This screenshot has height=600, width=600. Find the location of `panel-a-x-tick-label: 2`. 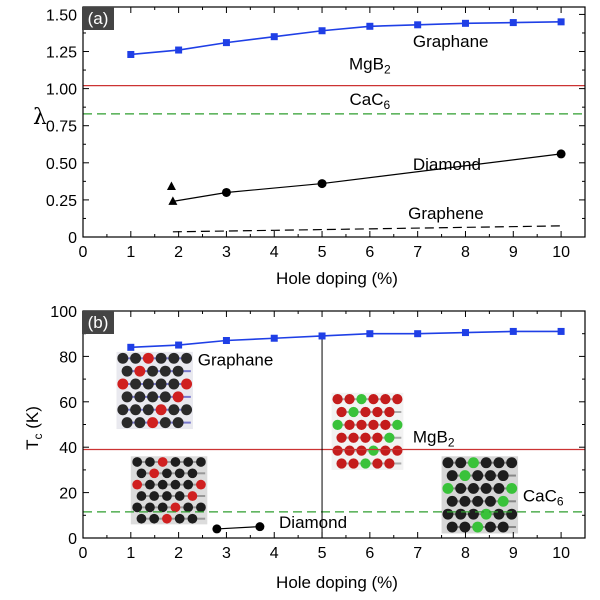

panel-a-x-tick-label: 2 is located at coordinates (178, 252).